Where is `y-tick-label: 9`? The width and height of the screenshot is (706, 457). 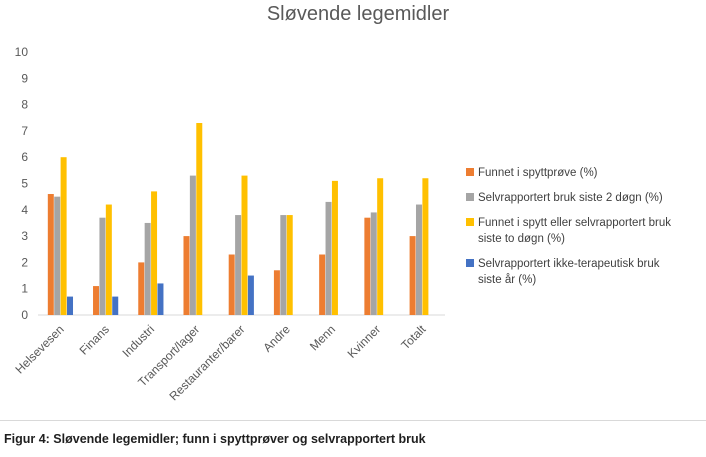
y-tick-label: 9 is located at coordinates (24, 78).